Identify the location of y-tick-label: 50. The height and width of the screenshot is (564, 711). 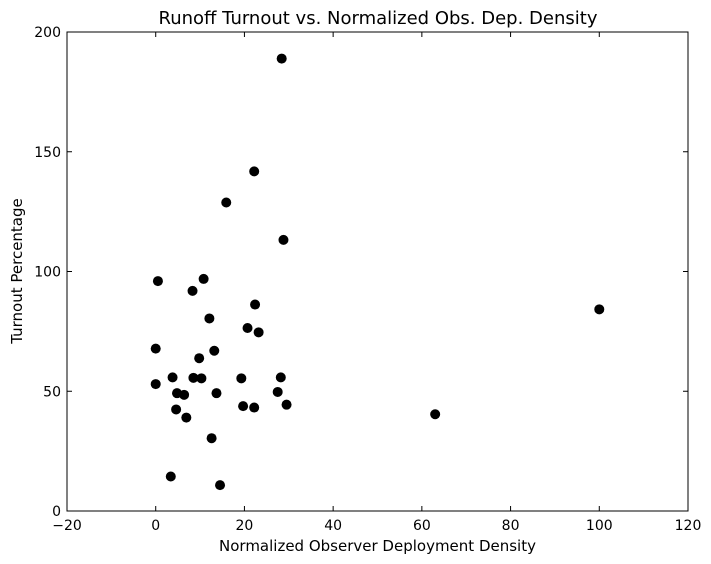
(52, 392).